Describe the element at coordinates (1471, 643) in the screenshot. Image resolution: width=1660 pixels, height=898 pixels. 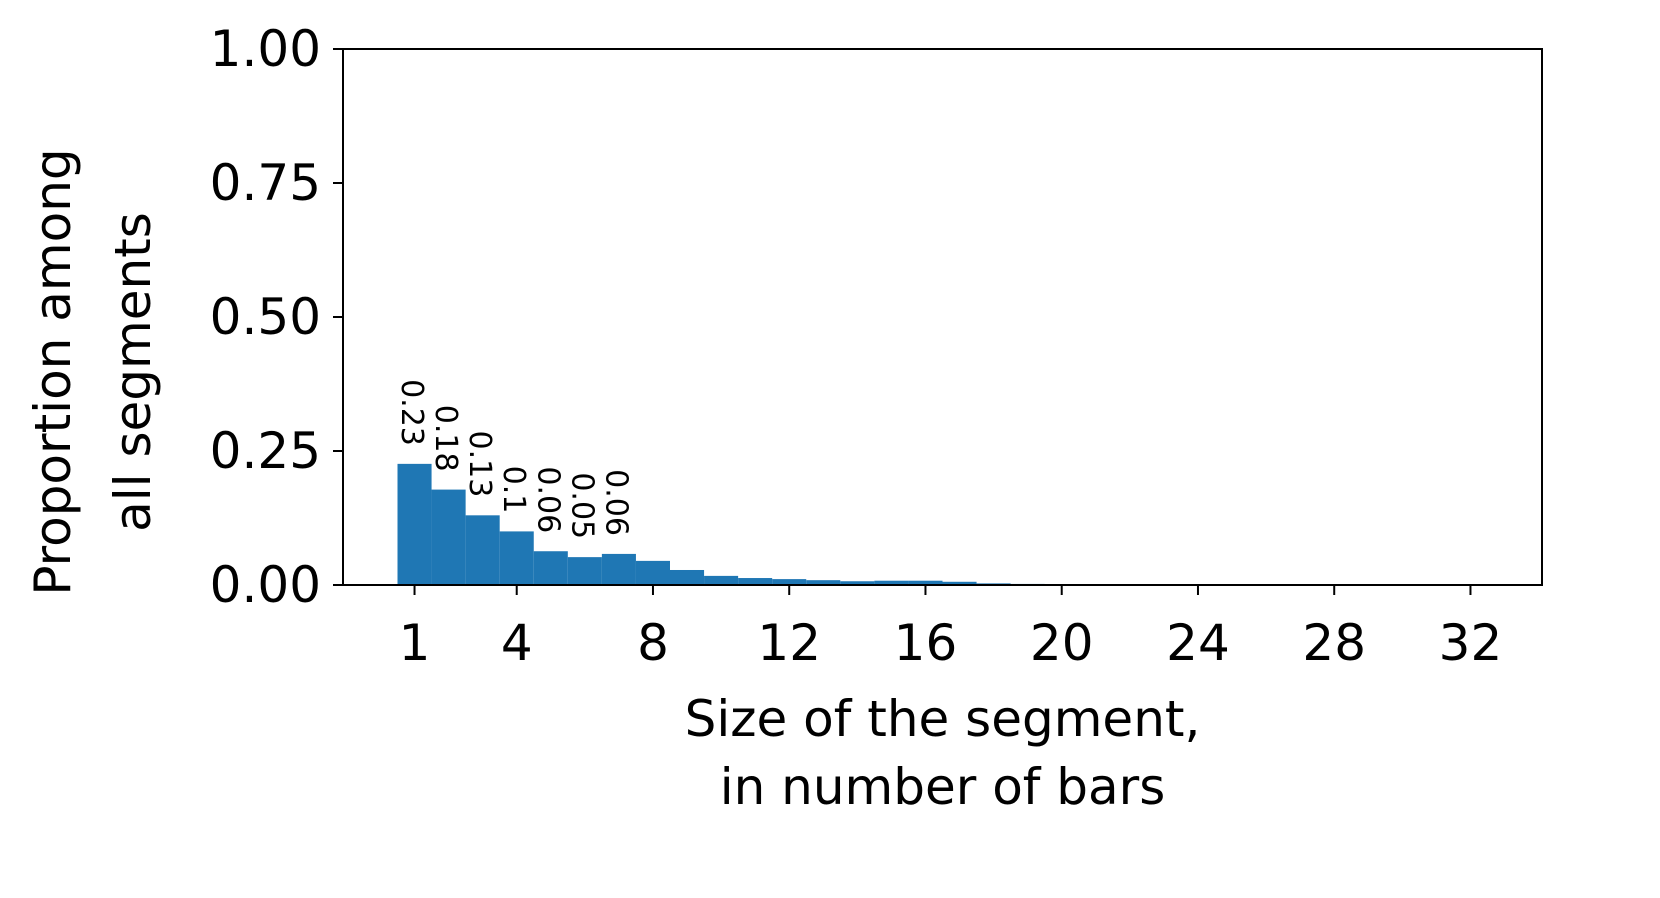
I see `x-tick-label: 32` at that location.